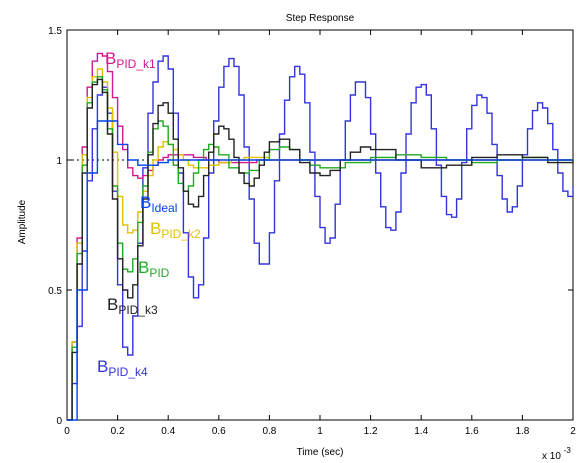  I want to click on series-label-bpid-k3: BPID_k3, so click(132, 306).